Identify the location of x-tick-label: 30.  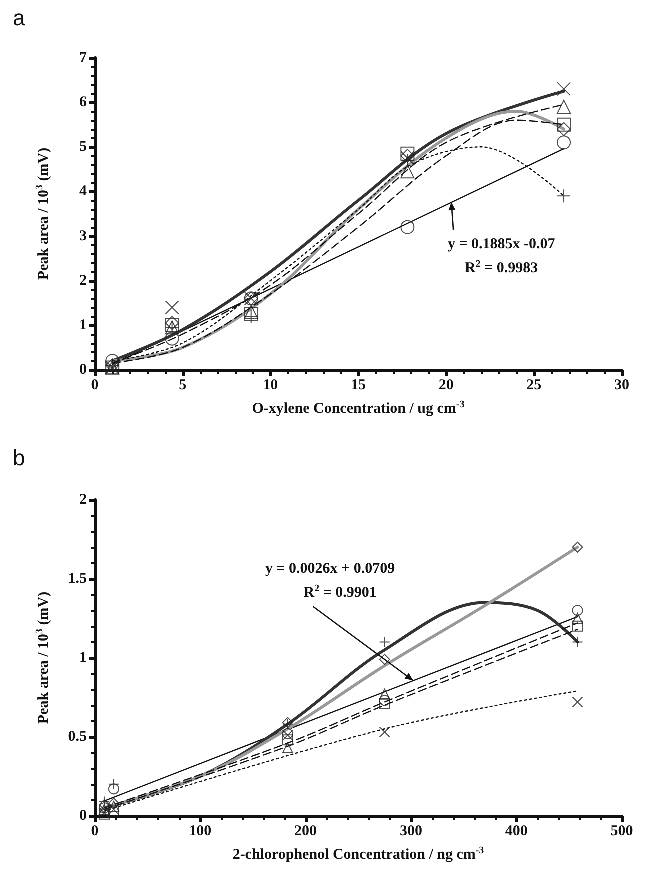
(622, 386).